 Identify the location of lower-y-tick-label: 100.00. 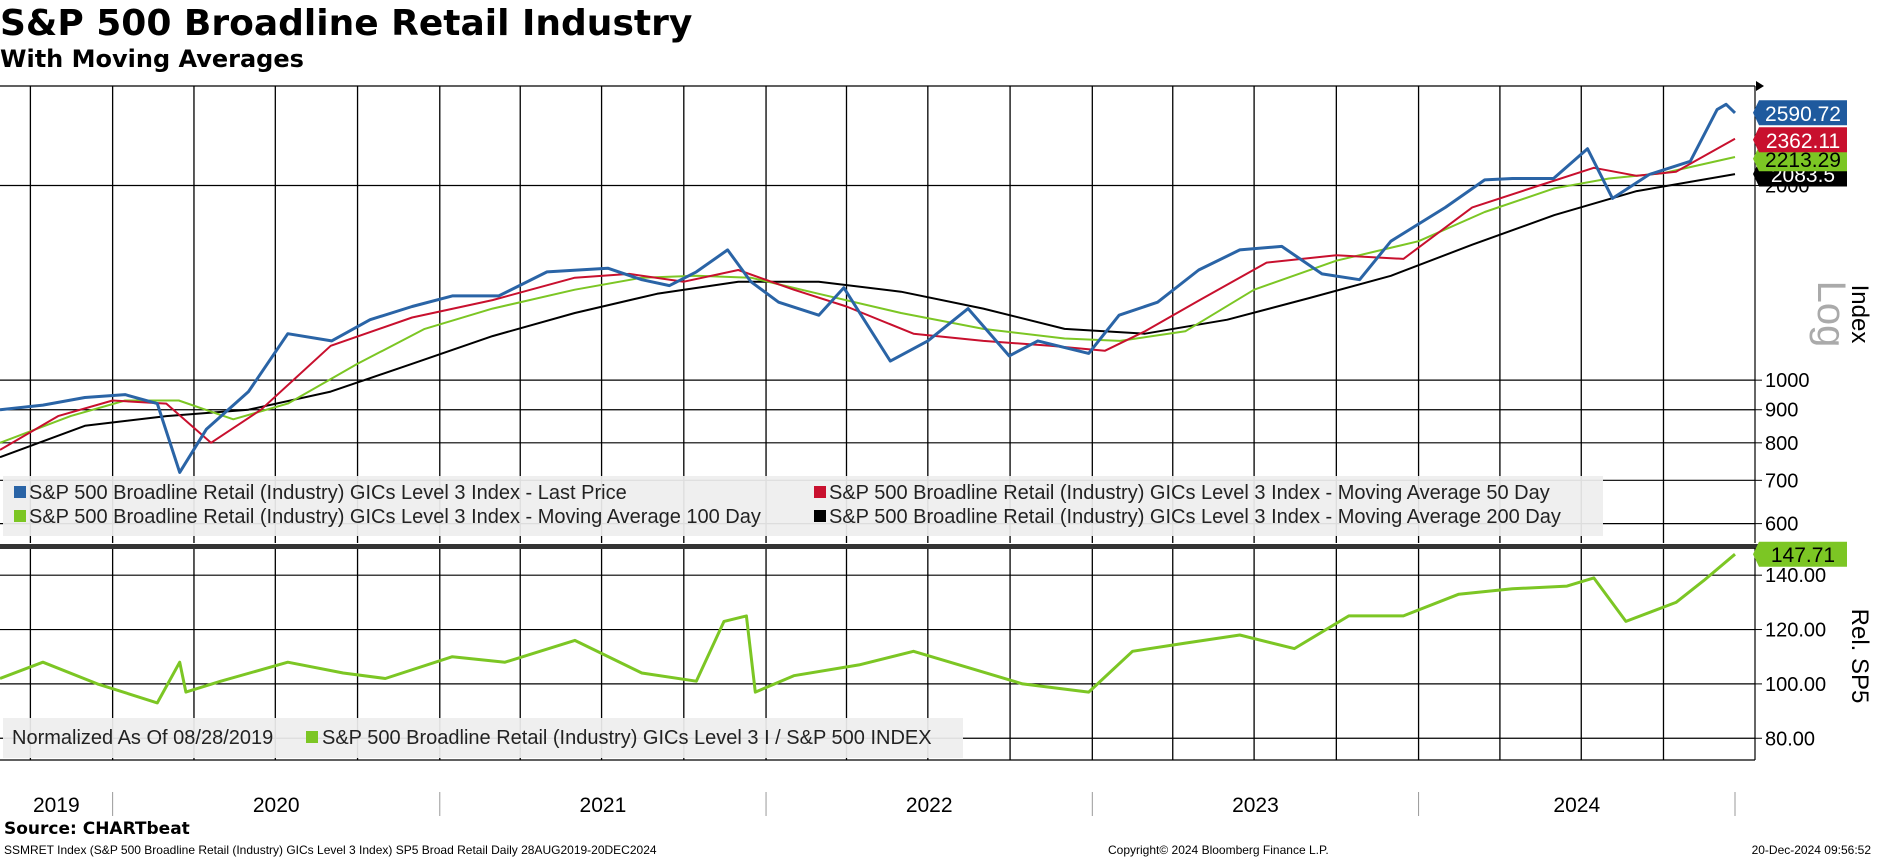
(1795, 685).